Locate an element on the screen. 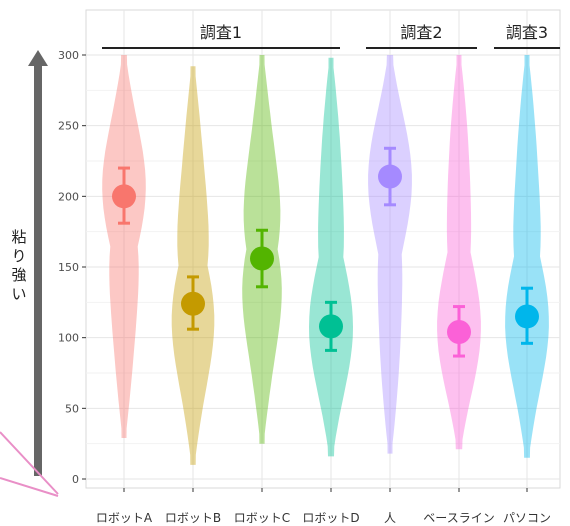 The width and height of the screenshot is (570, 526). violin-ロボットD is located at coordinates (331, 257).